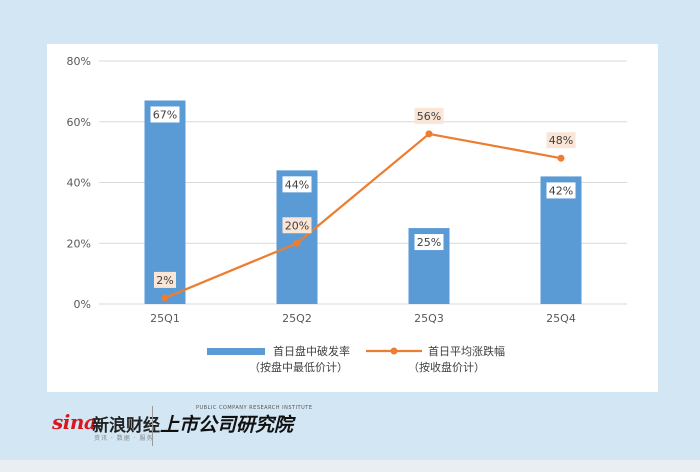 The width and height of the screenshot is (700, 472). I want to click on sina-logo: sina, so click(74, 422).